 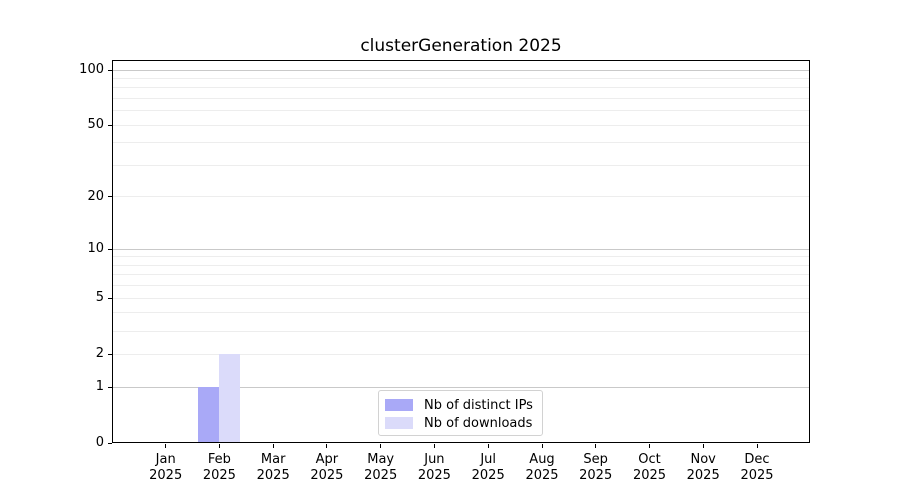 What do you see at coordinates (230, 398) in the screenshot?
I see `bar-nb-of-downloads` at bounding box center [230, 398].